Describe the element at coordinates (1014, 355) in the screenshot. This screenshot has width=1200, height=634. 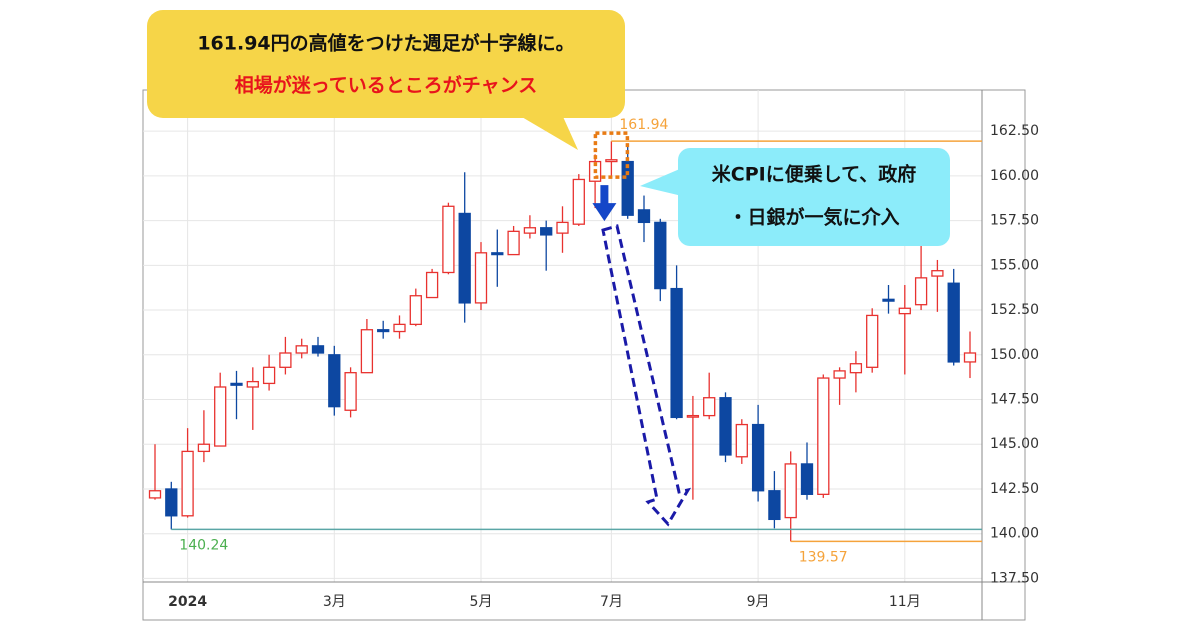
I see `y-tick-label: 150.00` at that location.